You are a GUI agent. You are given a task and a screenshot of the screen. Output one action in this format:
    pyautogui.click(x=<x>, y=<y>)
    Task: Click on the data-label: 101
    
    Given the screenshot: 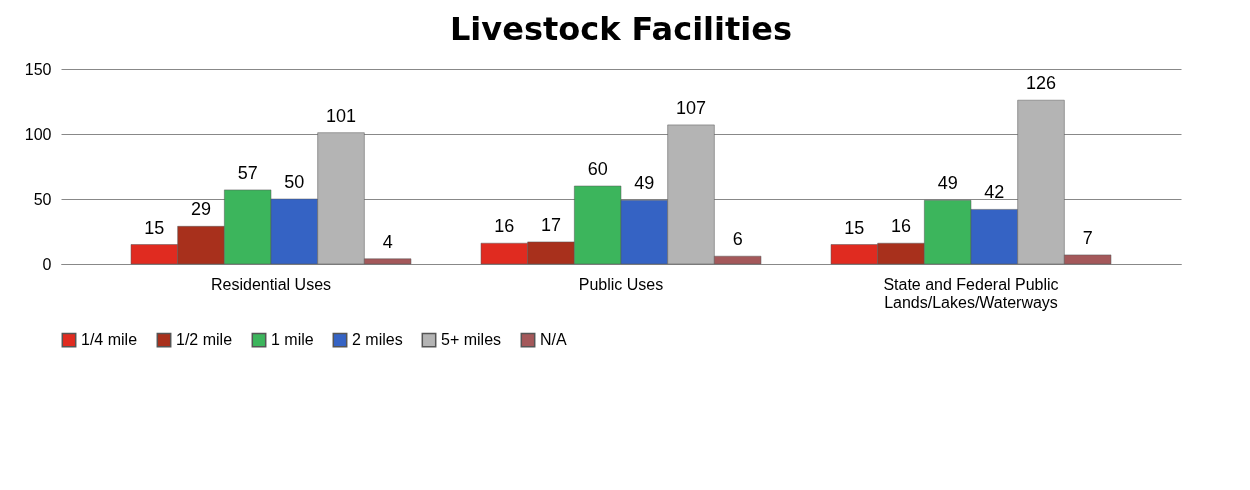 What is the action you would take?
    pyautogui.click(x=341, y=115)
    